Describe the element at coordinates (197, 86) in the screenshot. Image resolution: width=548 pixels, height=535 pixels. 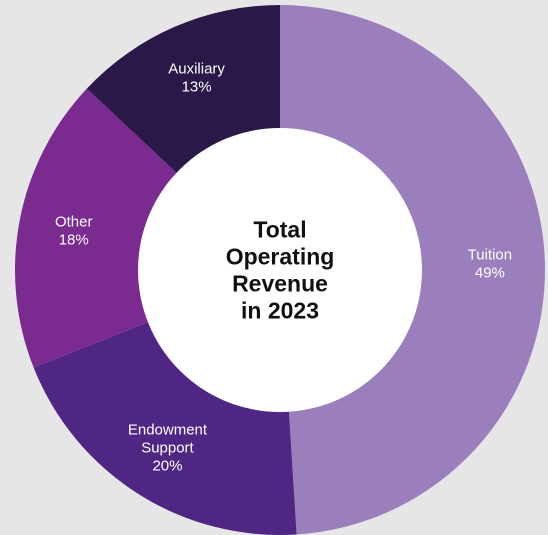
I see `slice-value-label: 13%` at that location.